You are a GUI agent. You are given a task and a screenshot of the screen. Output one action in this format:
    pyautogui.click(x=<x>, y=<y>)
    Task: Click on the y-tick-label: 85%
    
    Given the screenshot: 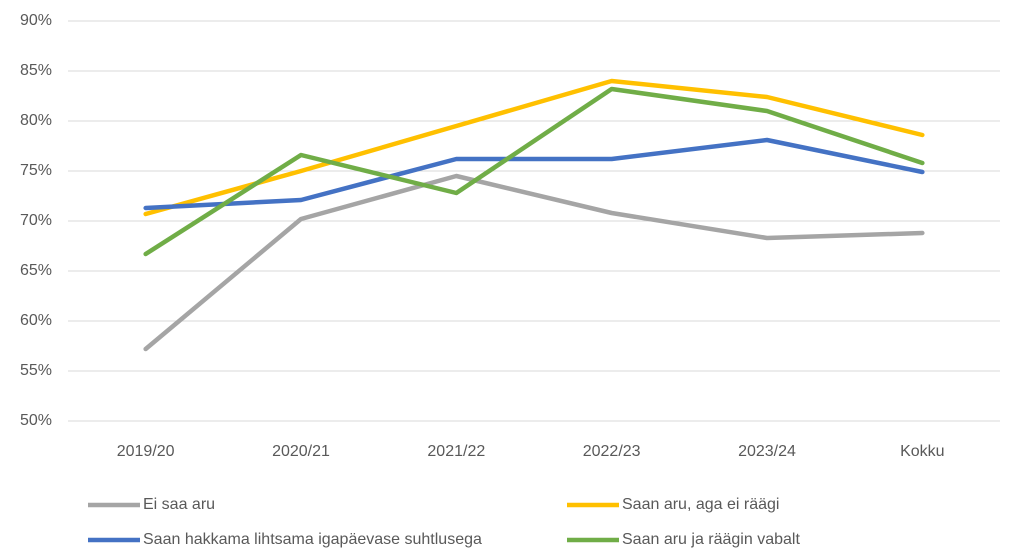 What is the action you would take?
    pyautogui.click(x=36, y=70)
    